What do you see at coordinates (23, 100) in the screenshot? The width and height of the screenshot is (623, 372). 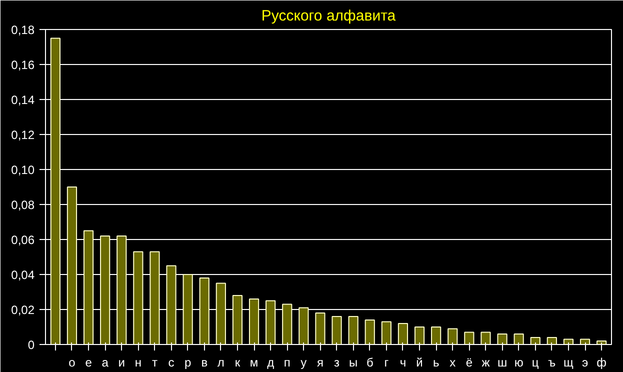 I see `y-tick-label: 0,14` at bounding box center [23, 100].